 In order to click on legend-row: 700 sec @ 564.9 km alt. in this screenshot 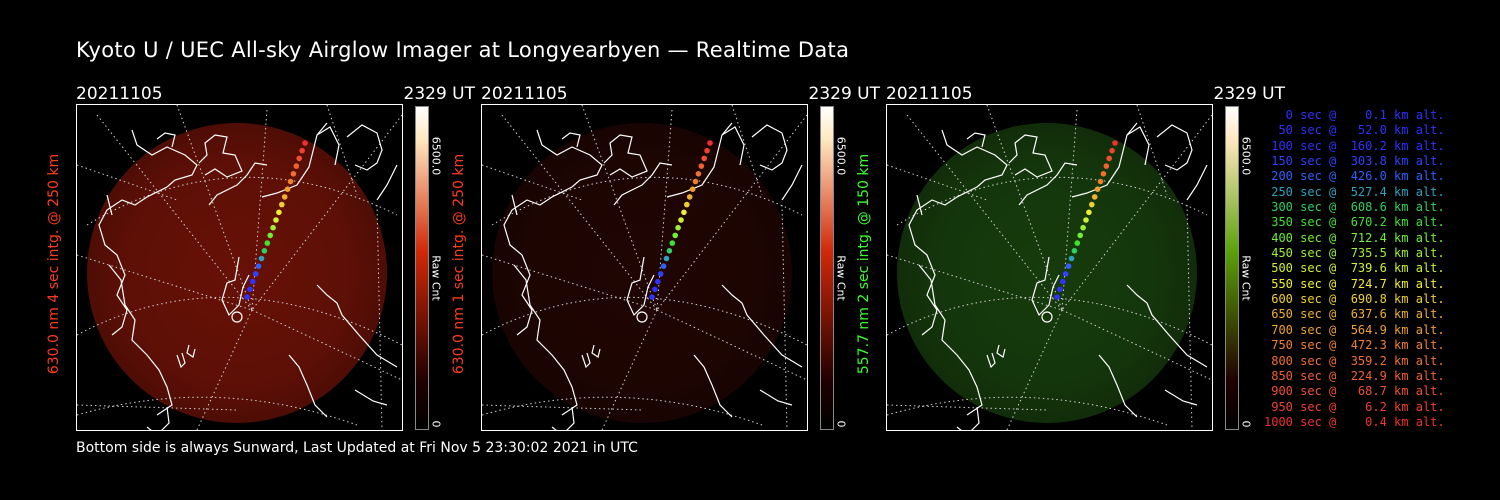, I will do `click(1354, 329)`.